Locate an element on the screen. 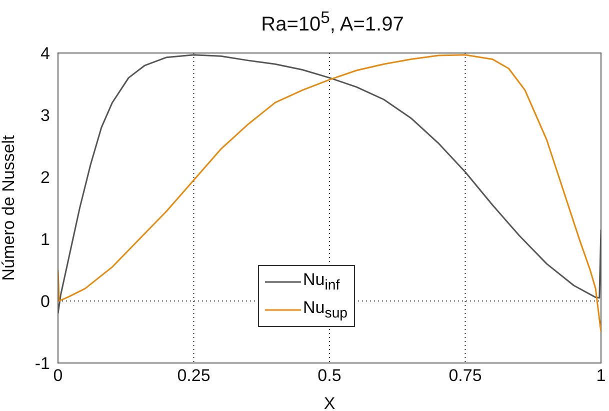 This screenshot has height=411, width=609. x-tick-label: 0.75 is located at coordinates (465, 376).